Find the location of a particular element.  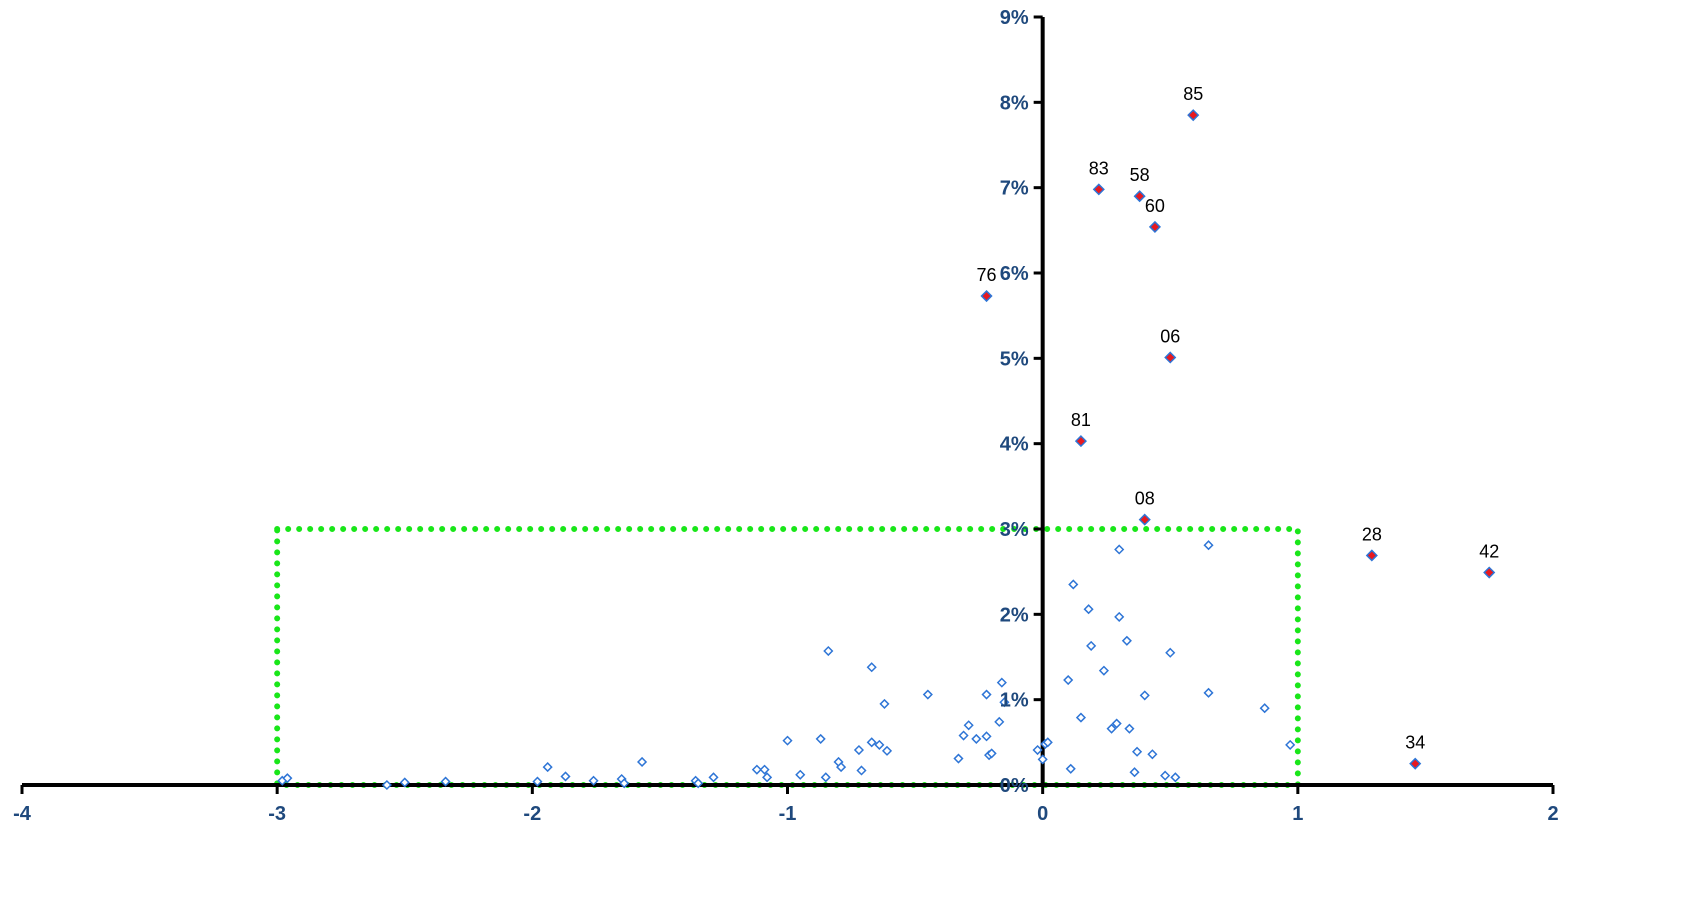

y-tick-label: 7% is located at coordinates (1014, 189).